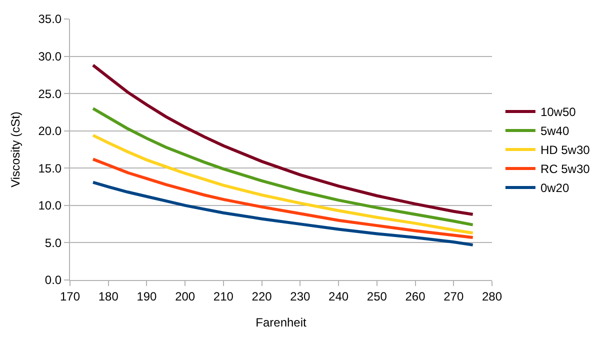 This screenshot has height=339, width=607. I want to click on y-tick-label: 0.0, so click(53, 280).